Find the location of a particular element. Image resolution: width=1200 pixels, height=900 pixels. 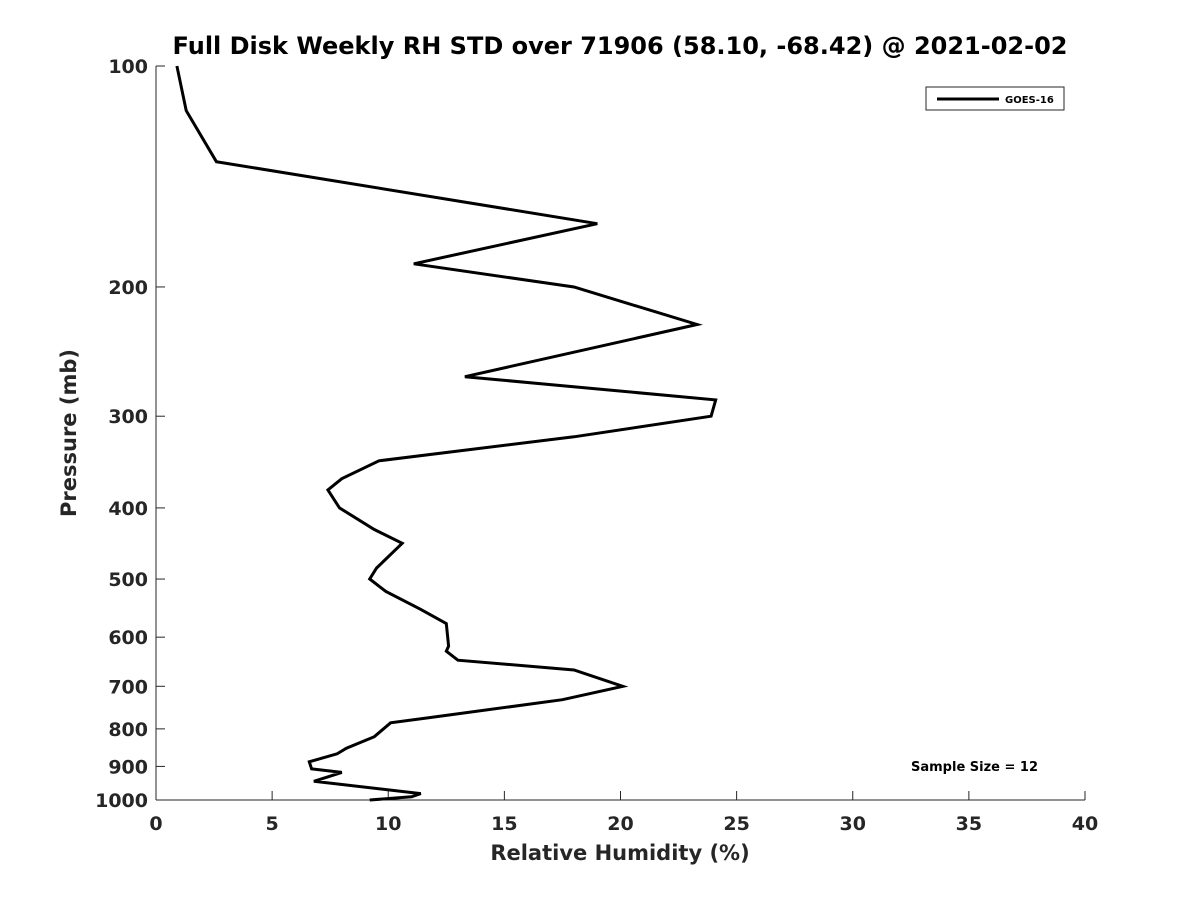

legend: GOES-16 is located at coordinates (995, 98).